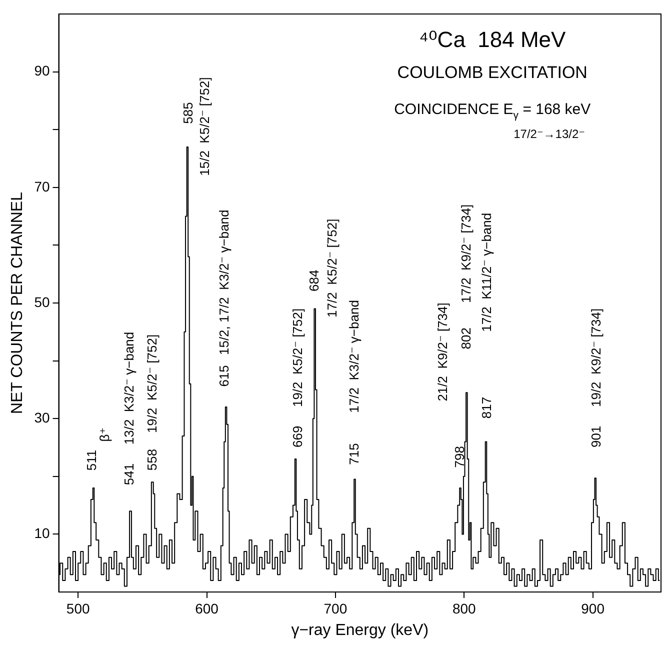  What do you see at coordinates (354, 454) in the screenshot?
I see `annotation: 715` at bounding box center [354, 454].